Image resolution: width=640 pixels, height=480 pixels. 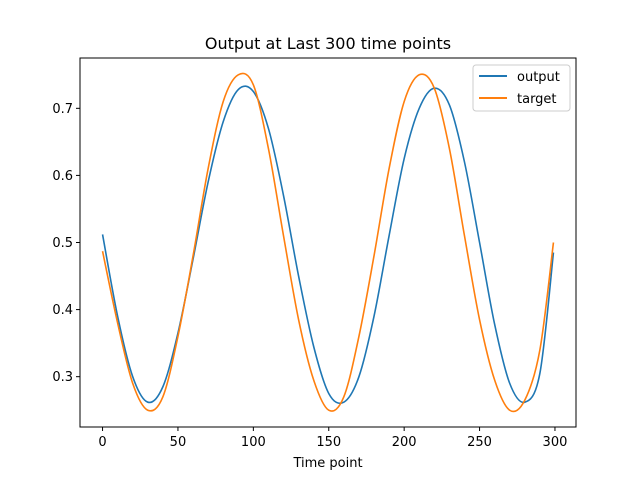 What do you see at coordinates (327, 463) in the screenshot?
I see `x-axis-label: Time point` at bounding box center [327, 463].